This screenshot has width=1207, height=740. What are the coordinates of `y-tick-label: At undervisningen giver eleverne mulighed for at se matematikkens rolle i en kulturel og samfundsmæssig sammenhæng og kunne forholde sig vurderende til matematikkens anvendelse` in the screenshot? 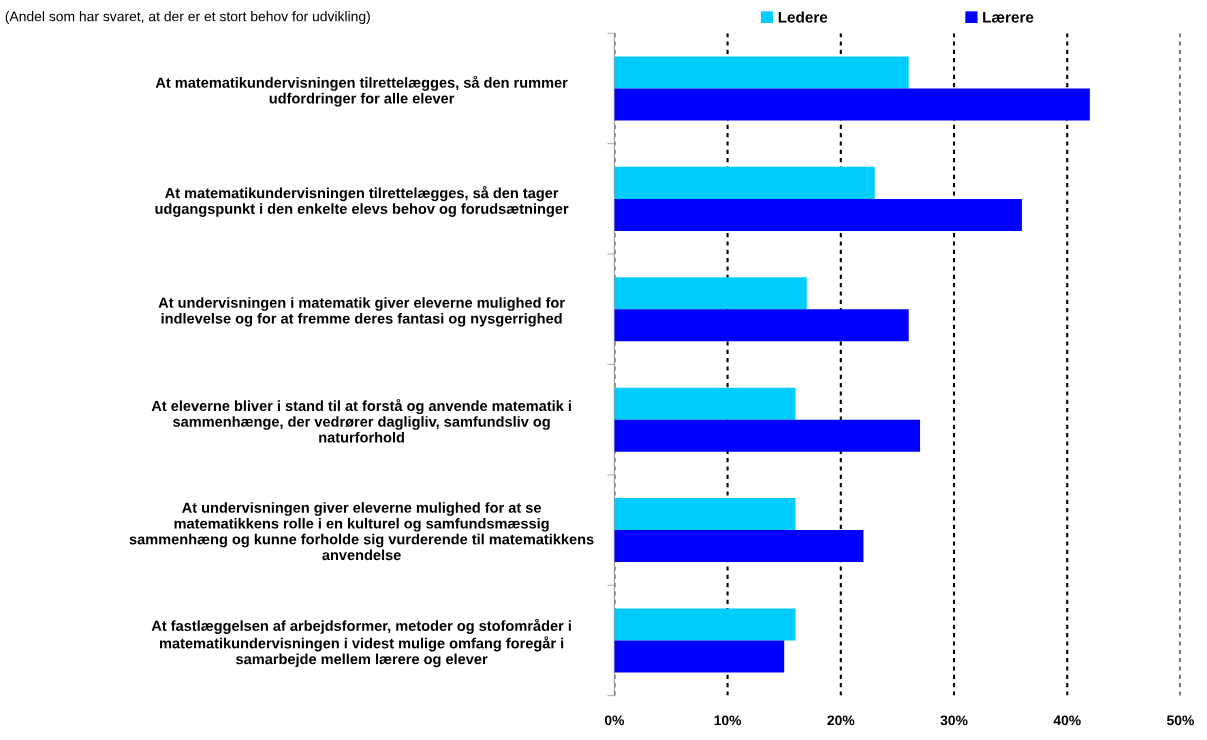 It's located at (361, 531).